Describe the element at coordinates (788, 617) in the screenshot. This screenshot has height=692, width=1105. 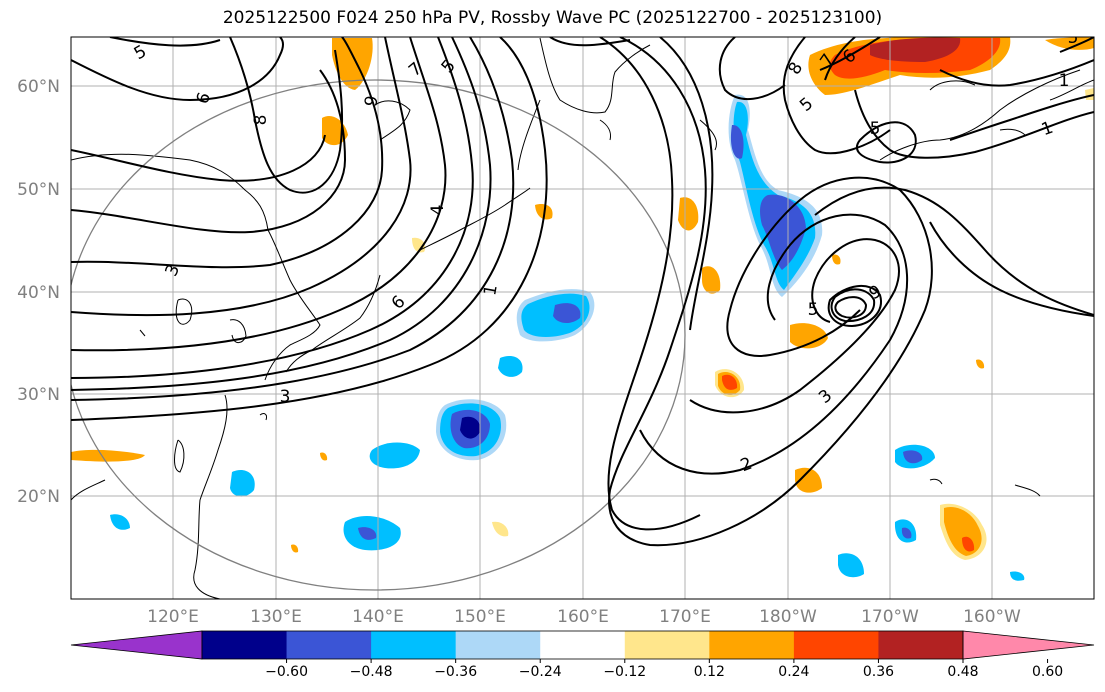
I see `lon-label-180w: 180°W` at that location.